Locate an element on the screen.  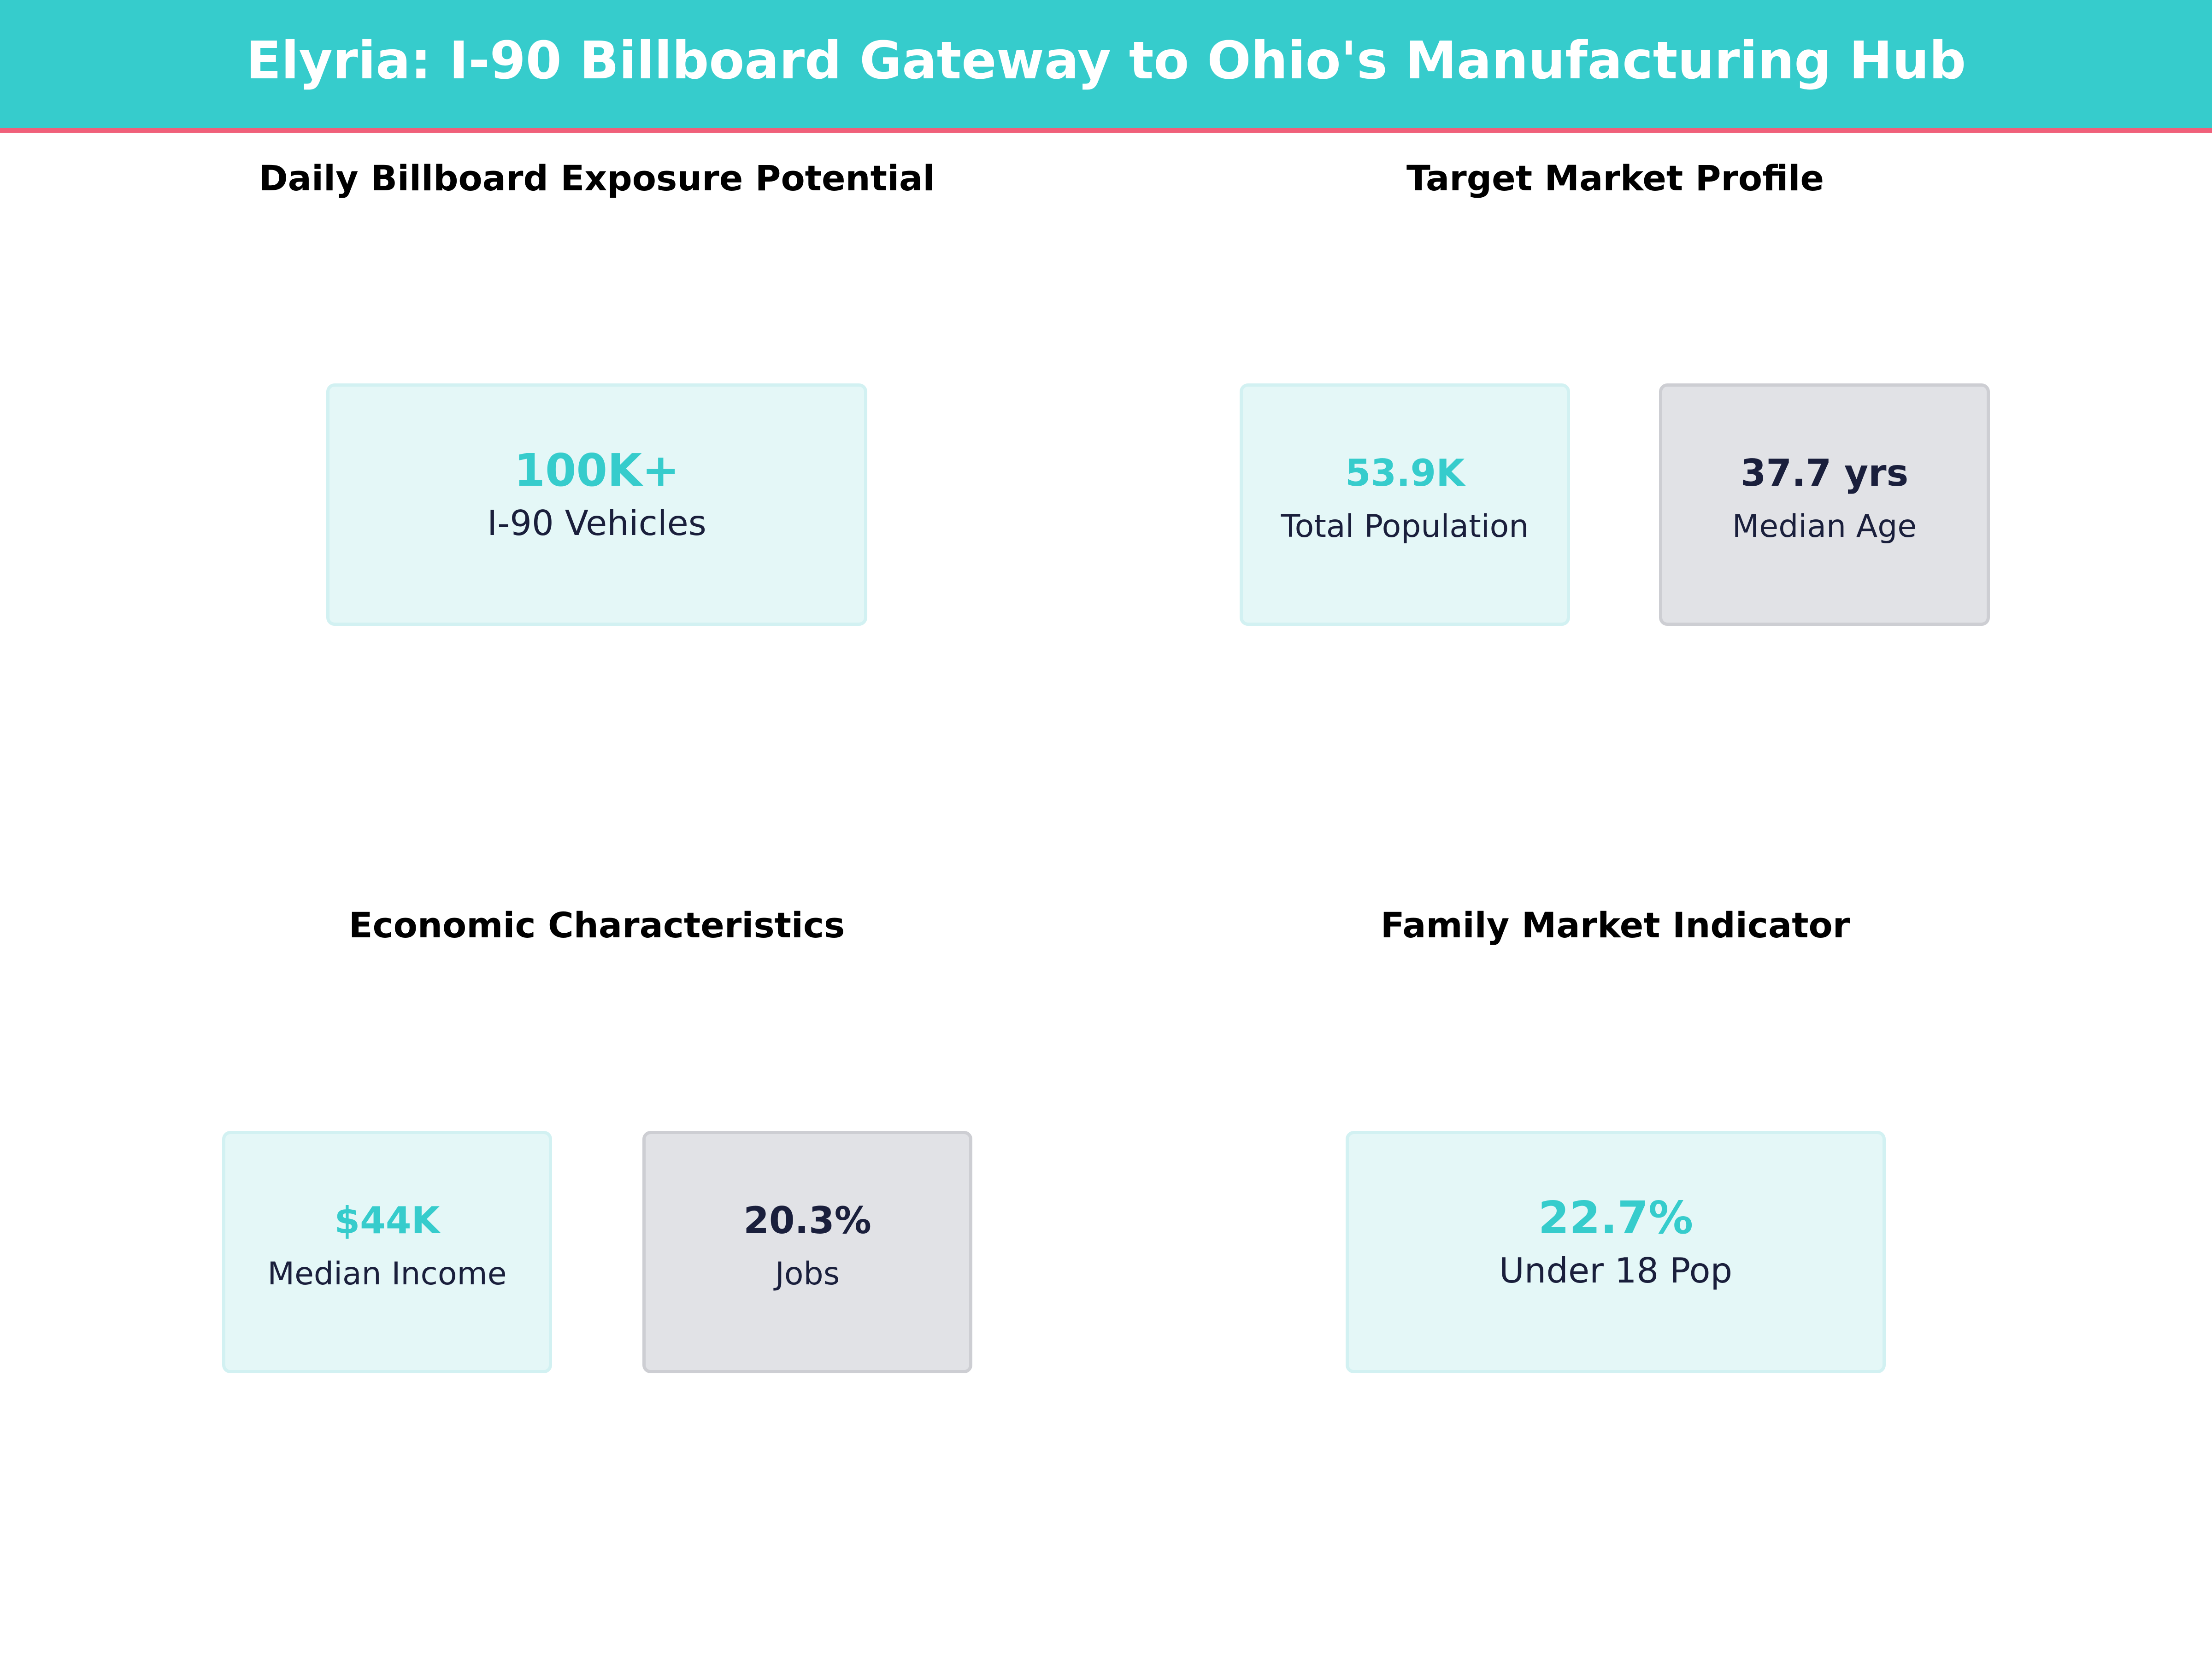
kpi-label: Median Age is located at coordinates (1824, 526).